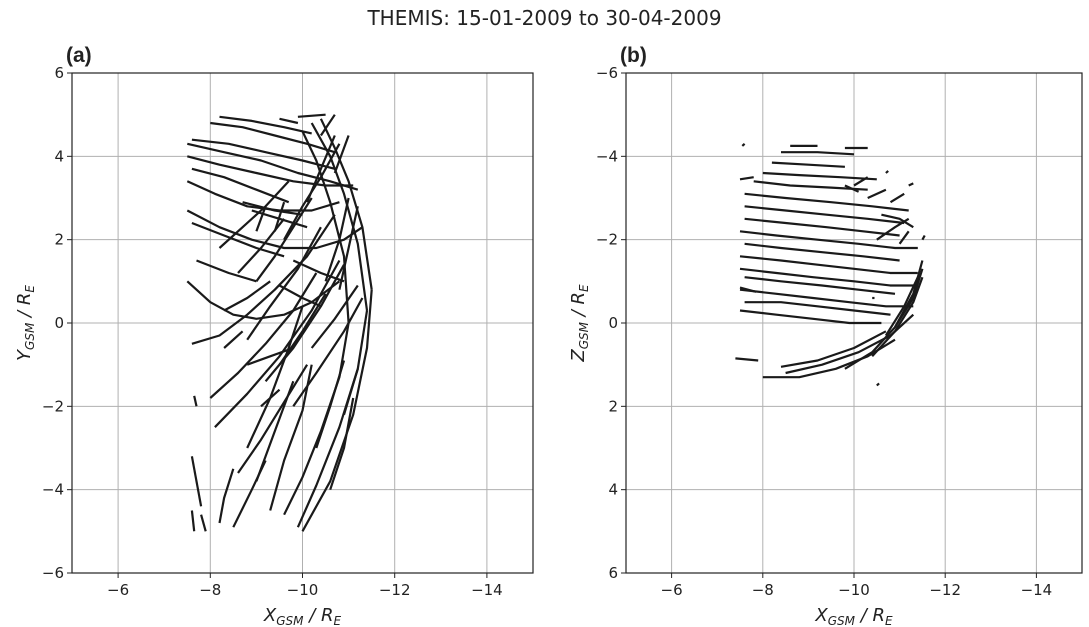 This screenshot has height=627, width=1089. Describe the element at coordinates (1037, 590) in the screenshot. I see `x-tick-label: −14` at that location.